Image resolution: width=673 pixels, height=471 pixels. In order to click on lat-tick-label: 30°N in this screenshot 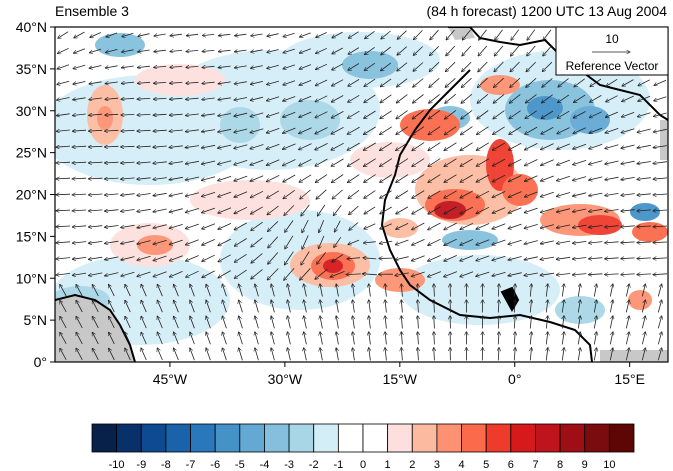, I will do `click(31, 111)`.